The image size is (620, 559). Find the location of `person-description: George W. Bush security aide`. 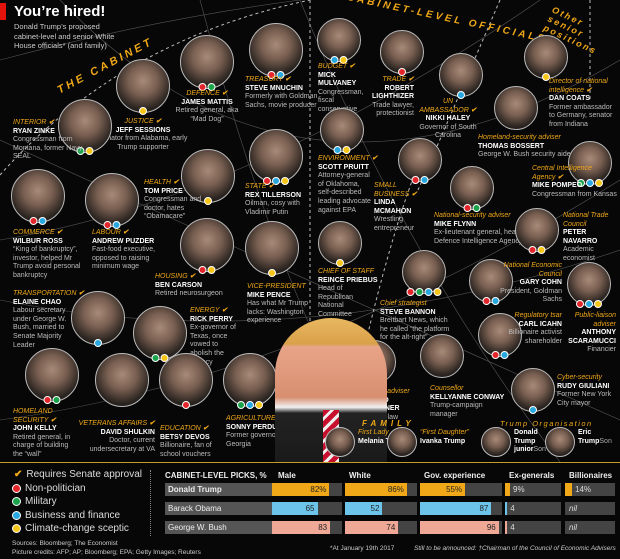

person-description: George W. Bush security aide is located at coordinates (524, 155).